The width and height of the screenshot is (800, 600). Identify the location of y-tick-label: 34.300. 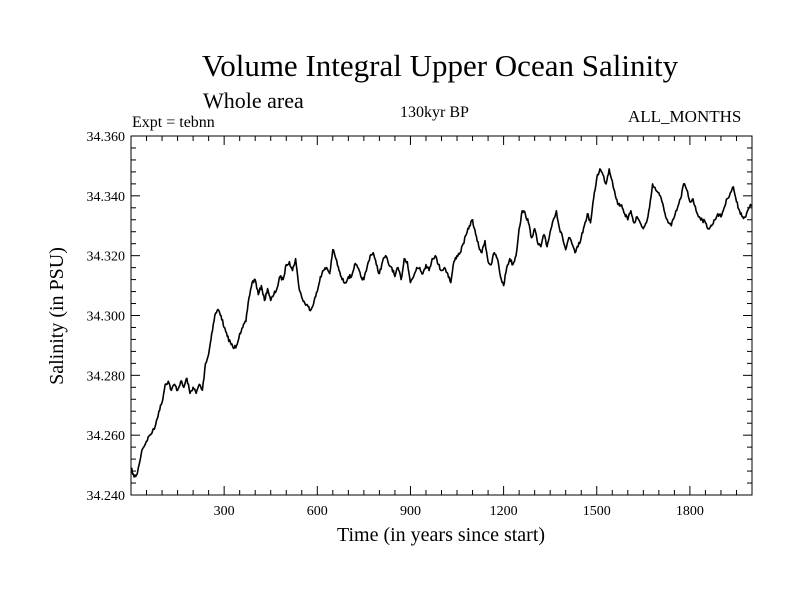
(106, 317).